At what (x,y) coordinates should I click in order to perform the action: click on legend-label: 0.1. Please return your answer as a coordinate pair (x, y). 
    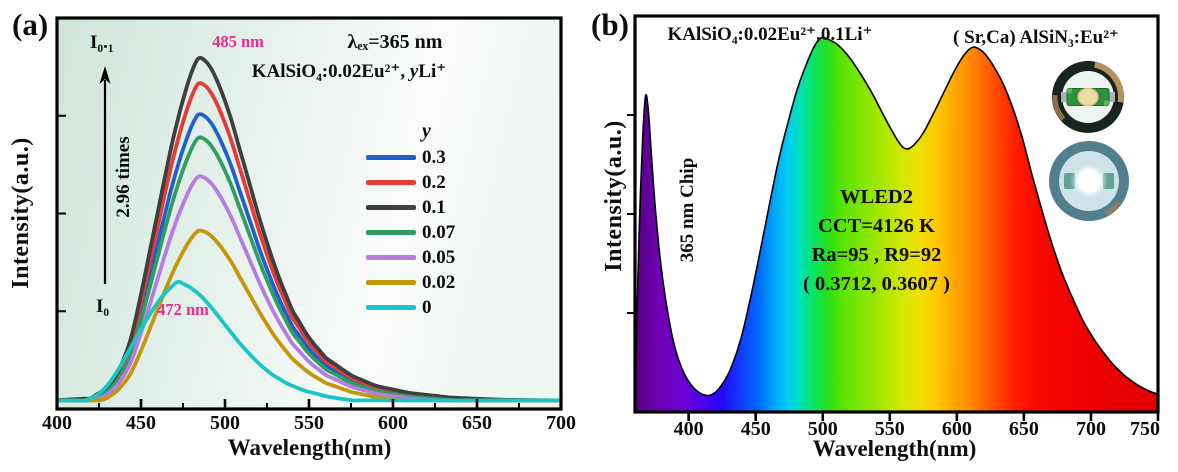
    Looking at the image, I should click on (434, 207).